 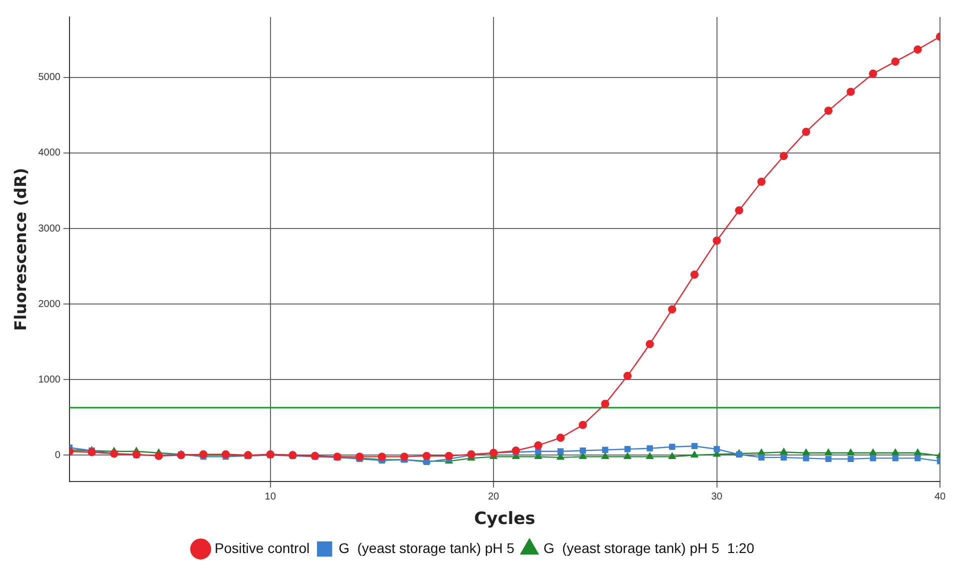 What do you see at coordinates (494, 496) in the screenshot?
I see `x-tick-label: 20` at bounding box center [494, 496].